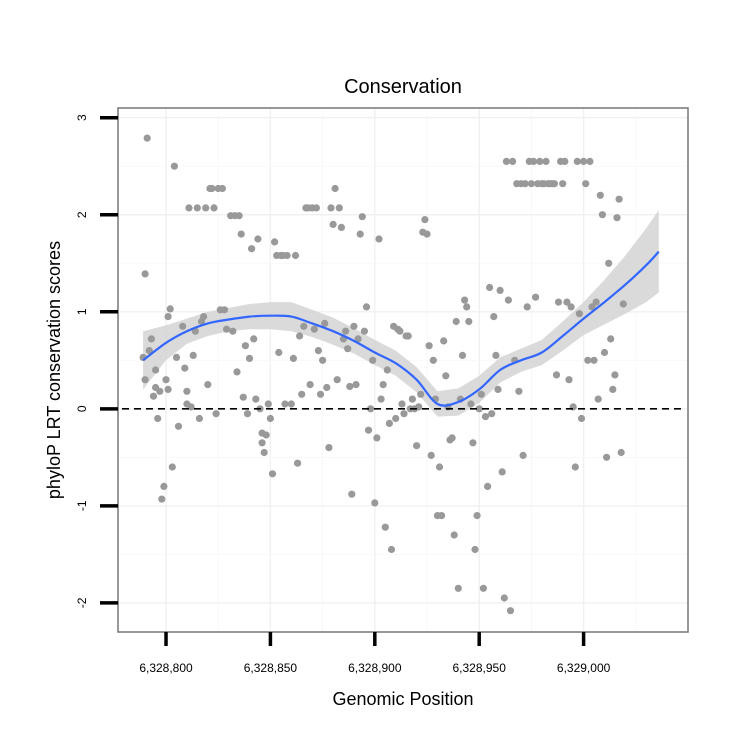 The width and height of the screenshot is (750, 750). Describe the element at coordinates (54, 370) in the screenshot. I see `y-axis-title: phyloP LRT conservation scores` at that location.